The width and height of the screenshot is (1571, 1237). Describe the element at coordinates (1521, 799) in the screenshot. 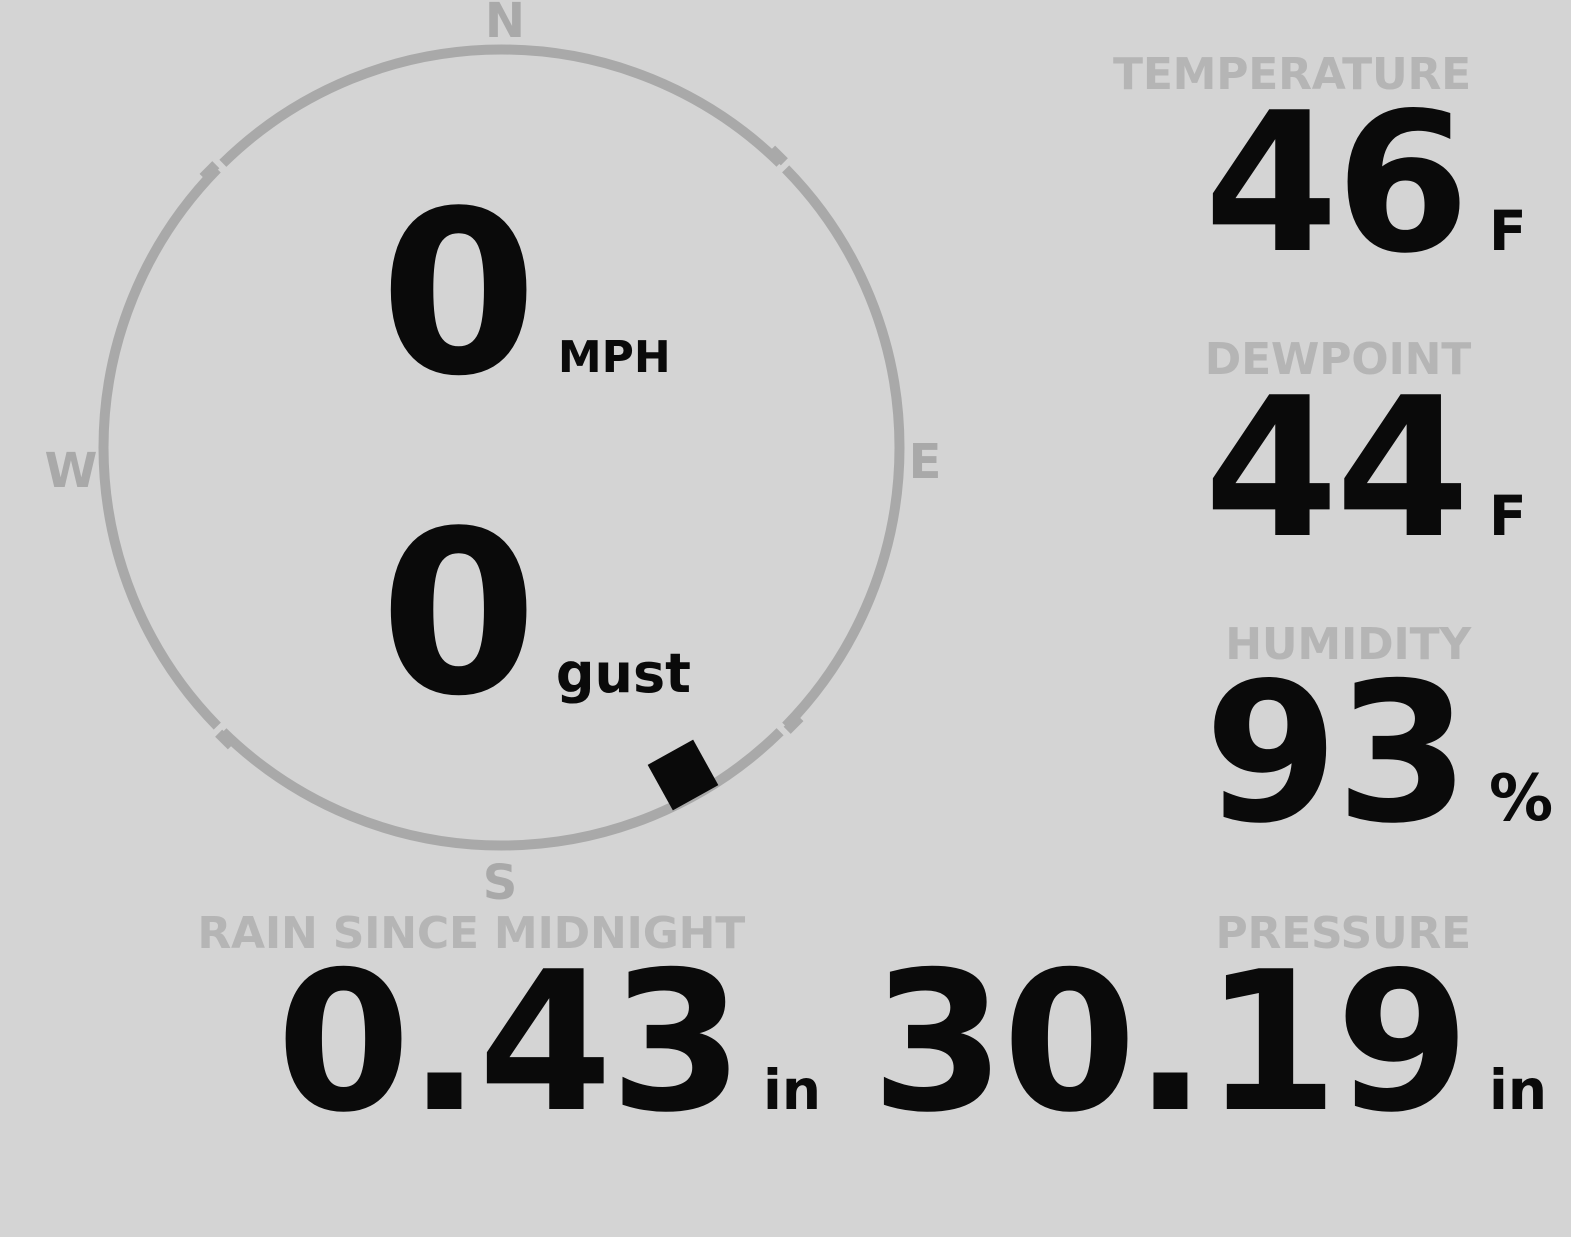

I see `humidity-unit: %` at that location.